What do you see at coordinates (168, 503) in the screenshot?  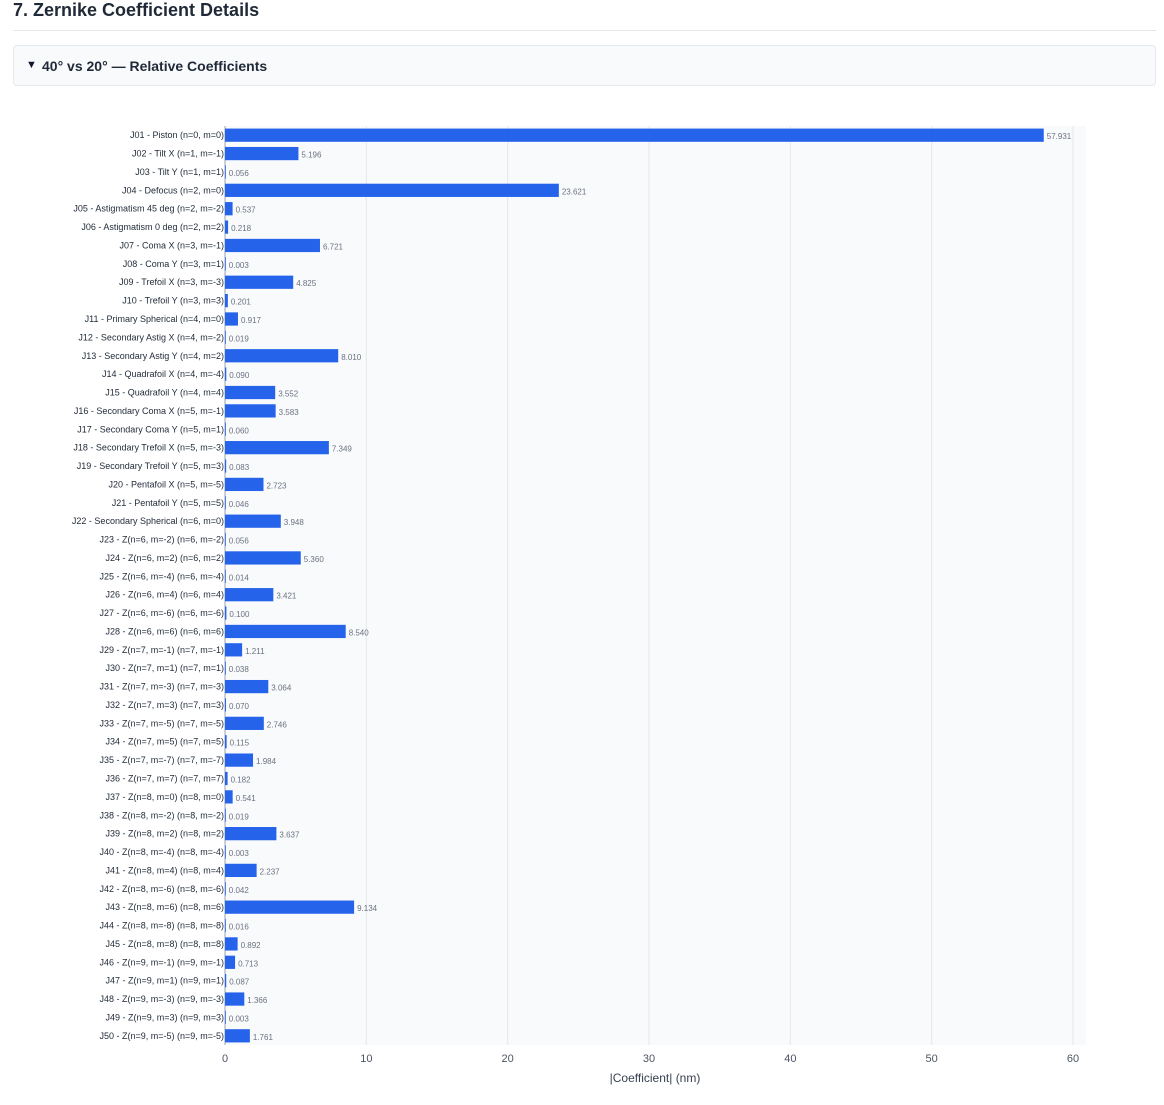 I see `y-tick-label: J21 - Pentafoil Y (n=5, m=5)` at bounding box center [168, 503].